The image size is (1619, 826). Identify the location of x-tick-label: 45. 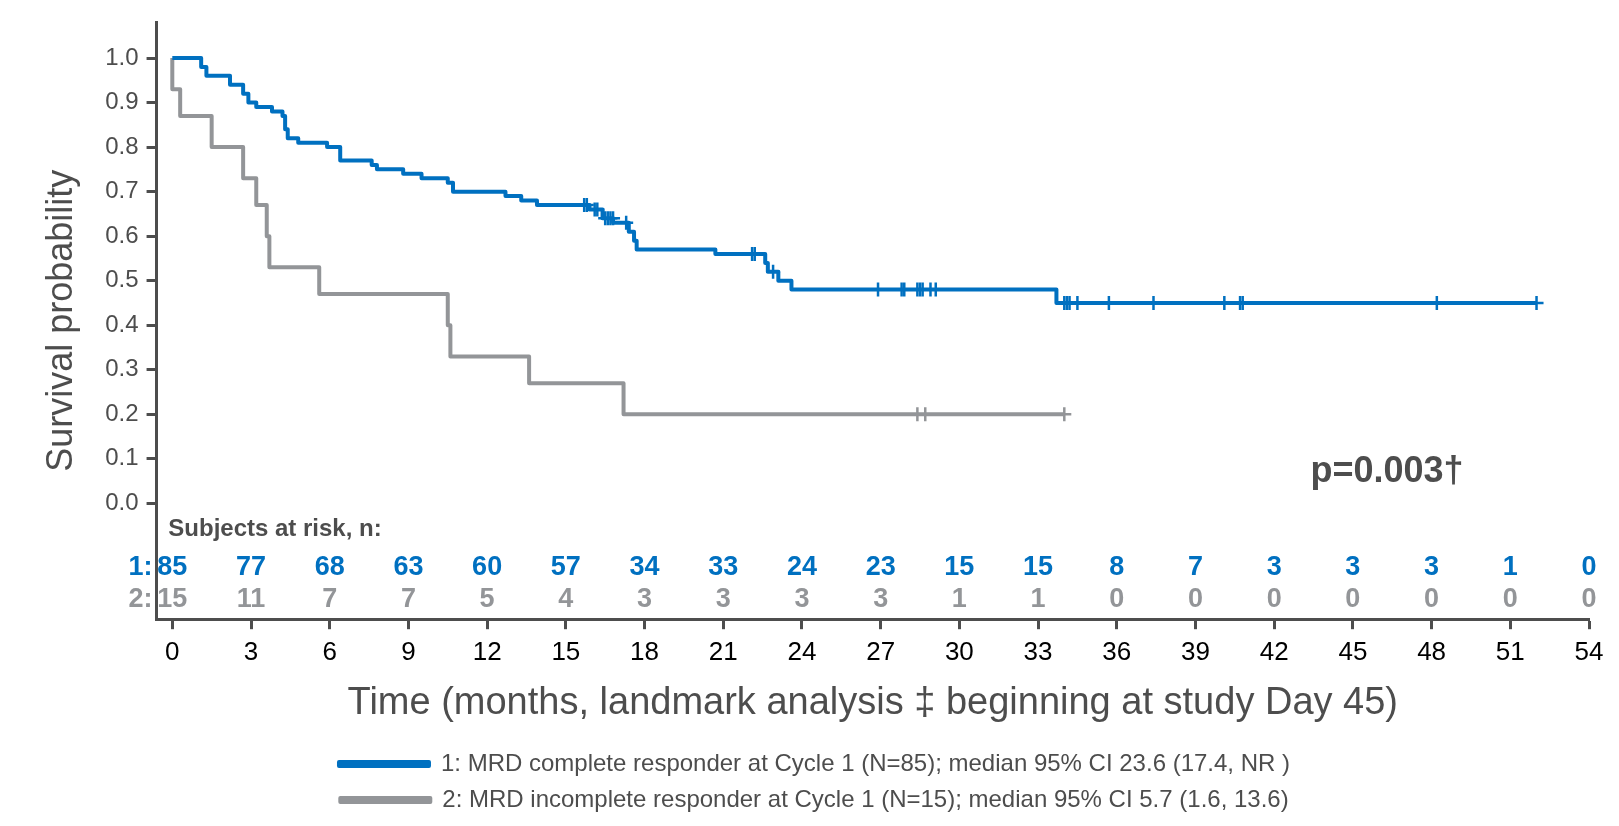
(1353, 650).